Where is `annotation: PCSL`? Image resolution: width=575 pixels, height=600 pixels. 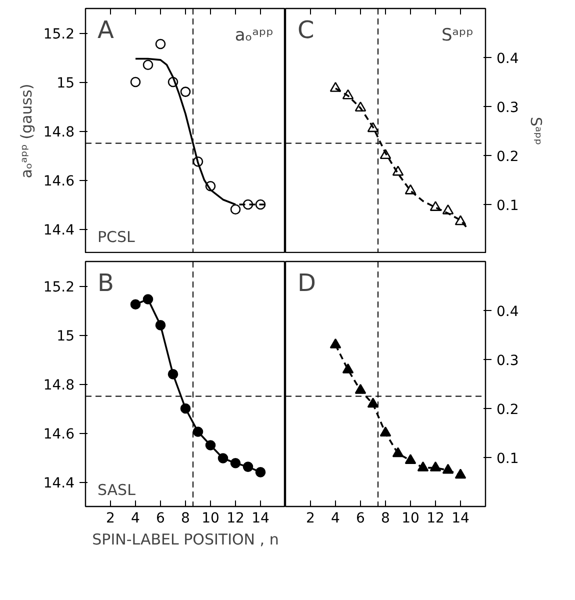
annotation: PCSL is located at coordinates (117, 237).